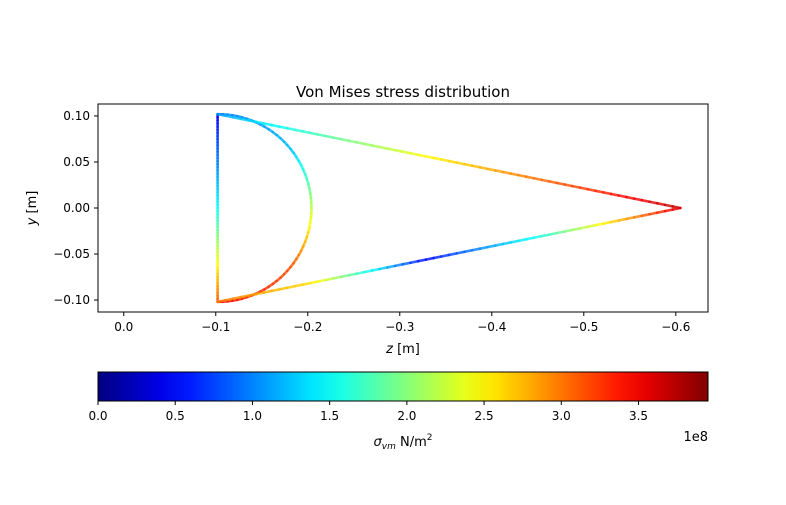 The image size is (786, 505). Describe the element at coordinates (403, 442) in the screenshot. I see `colorbar-label: σvm N/m2` at that location.